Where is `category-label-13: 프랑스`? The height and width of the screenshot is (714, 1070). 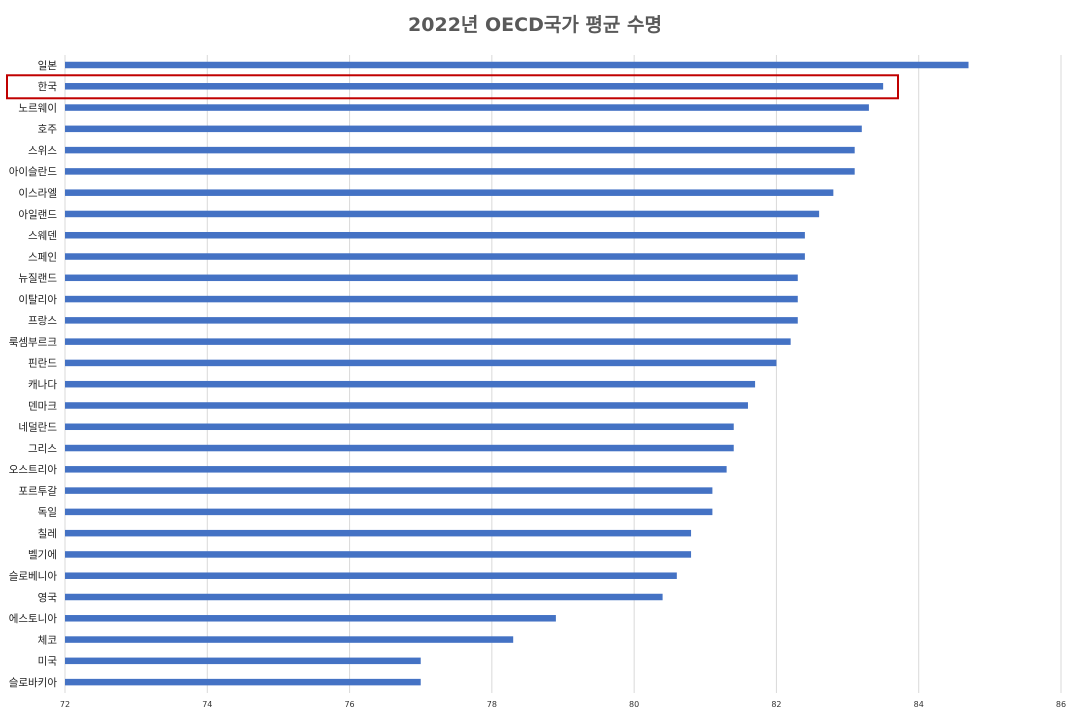 category-label-13: 프랑스 is located at coordinates (42, 321).